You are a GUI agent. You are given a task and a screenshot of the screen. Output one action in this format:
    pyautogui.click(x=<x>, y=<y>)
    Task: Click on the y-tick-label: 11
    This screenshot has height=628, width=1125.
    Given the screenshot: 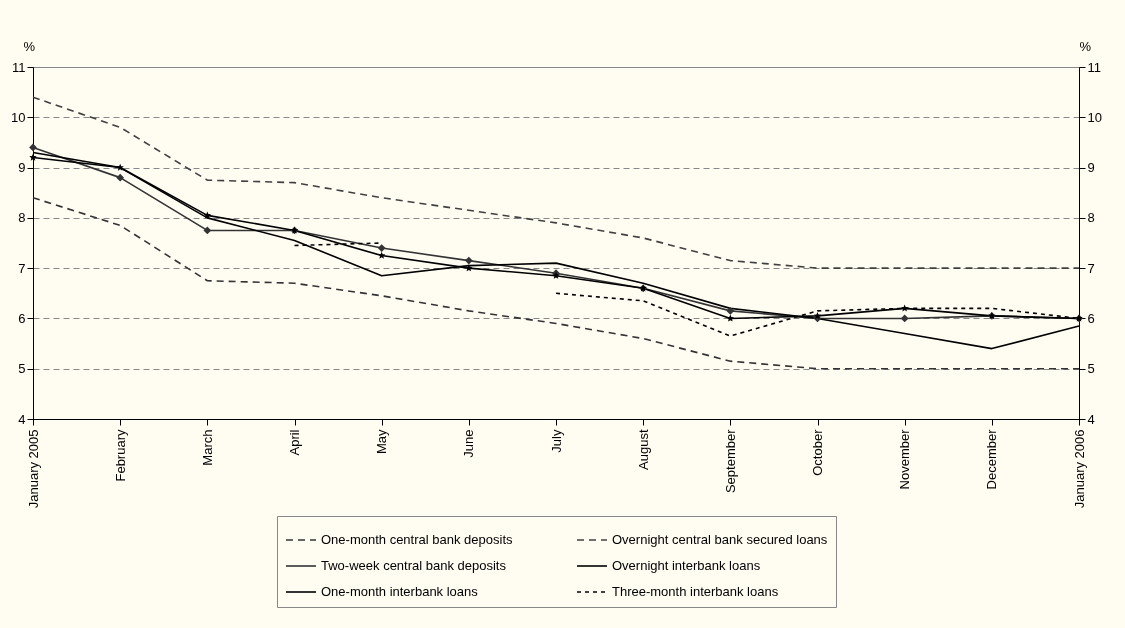 What is the action you would take?
    pyautogui.click(x=19, y=67)
    